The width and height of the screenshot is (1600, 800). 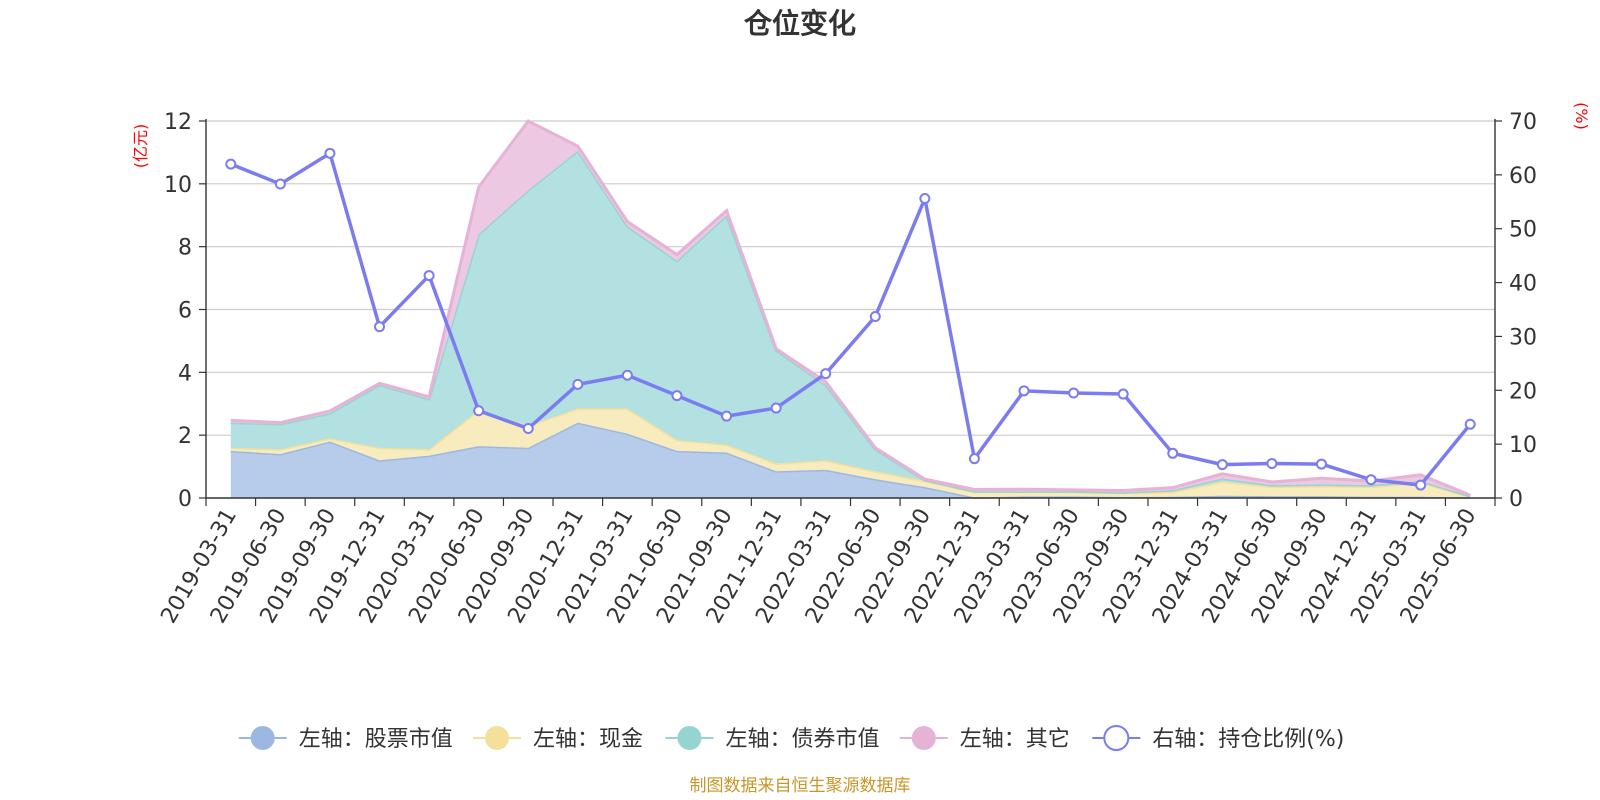 I want to click on legend: 左轴：股票市值 左轴：现金 左轴：债券市值 左轴：其它 右轴：持仓比例(%), so click(x=791, y=738).